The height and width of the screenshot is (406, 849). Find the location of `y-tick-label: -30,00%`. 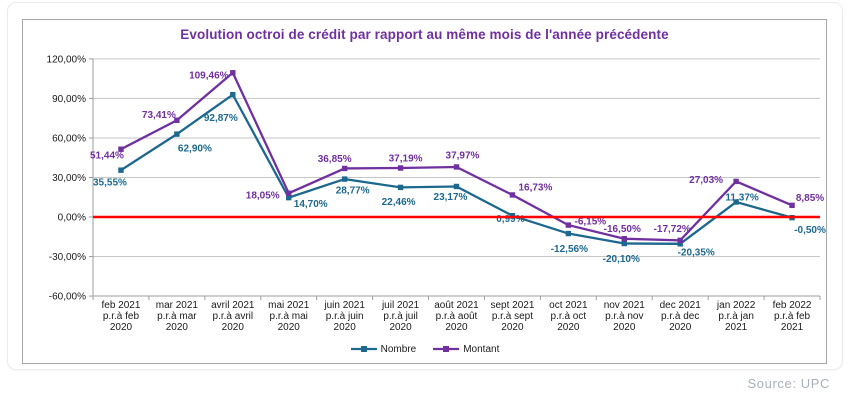

y-tick-label: -30,00% is located at coordinates (67, 257).